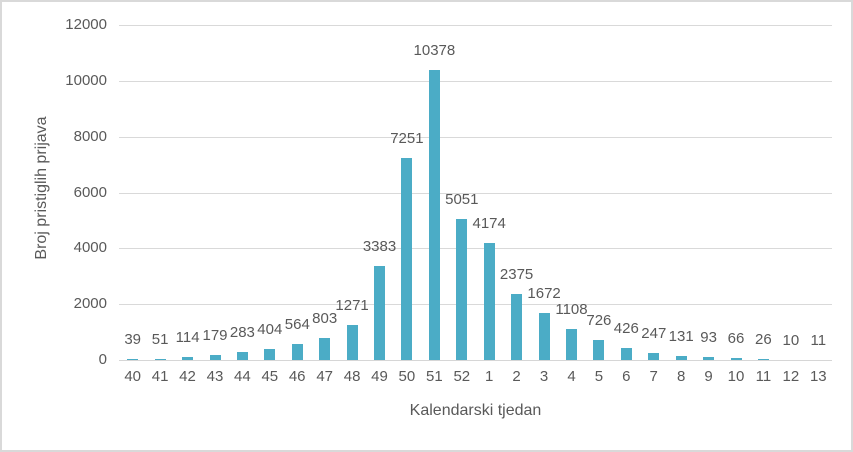 This screenshot has width=853, height=452. Describe the element at coordinates (489, 376) in the screenshot. I see `x-tick-label: 1` at that location.